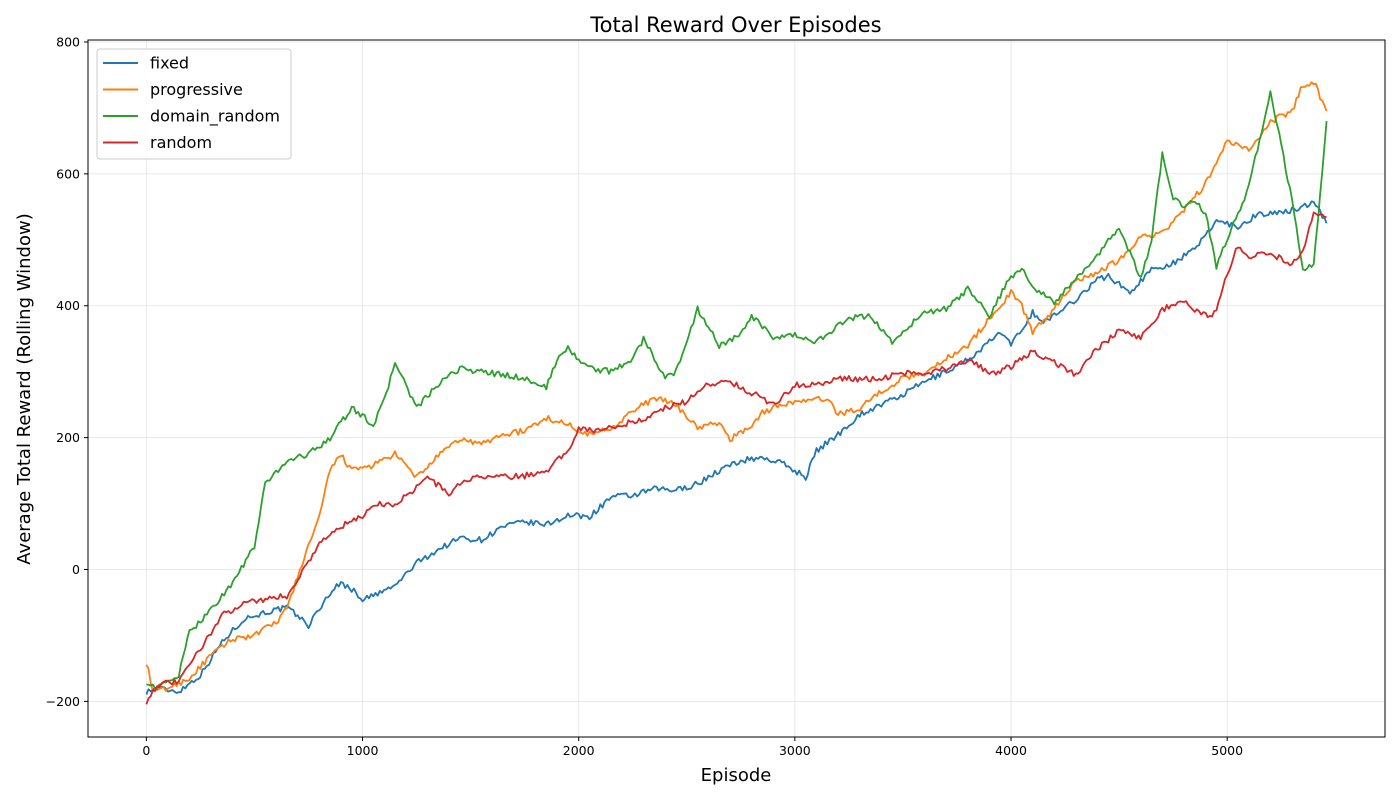  What do you see at coordinates (196, 89) in the screenshot?
I see `legend-label: progressive` at bounding box center [196, 89].